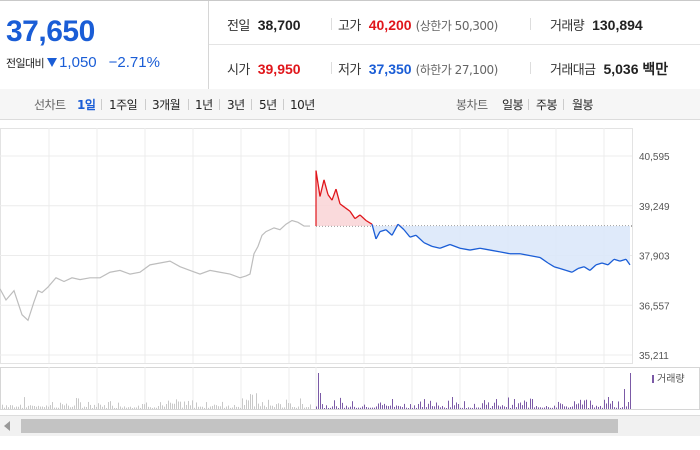 The height and width of the screenshot is (450, 700). I want to click on chart-scrollbar, so click(350, 425).